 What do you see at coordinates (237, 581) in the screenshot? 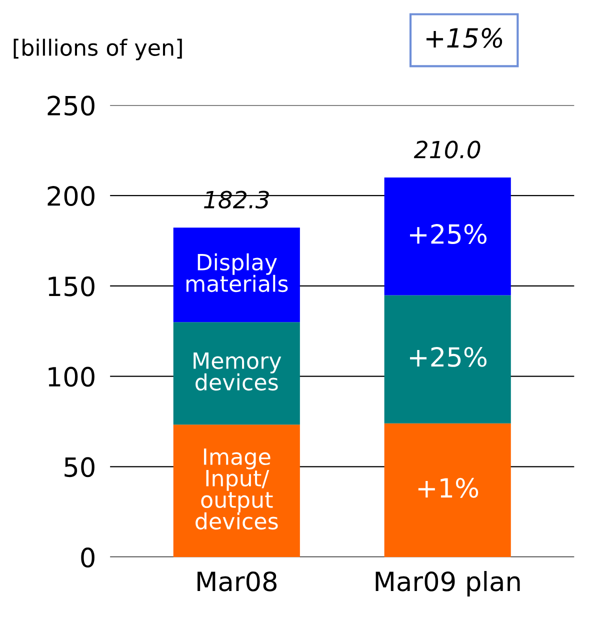
I see `x-tick-label: Mar08` at bounding box center [237, 581].